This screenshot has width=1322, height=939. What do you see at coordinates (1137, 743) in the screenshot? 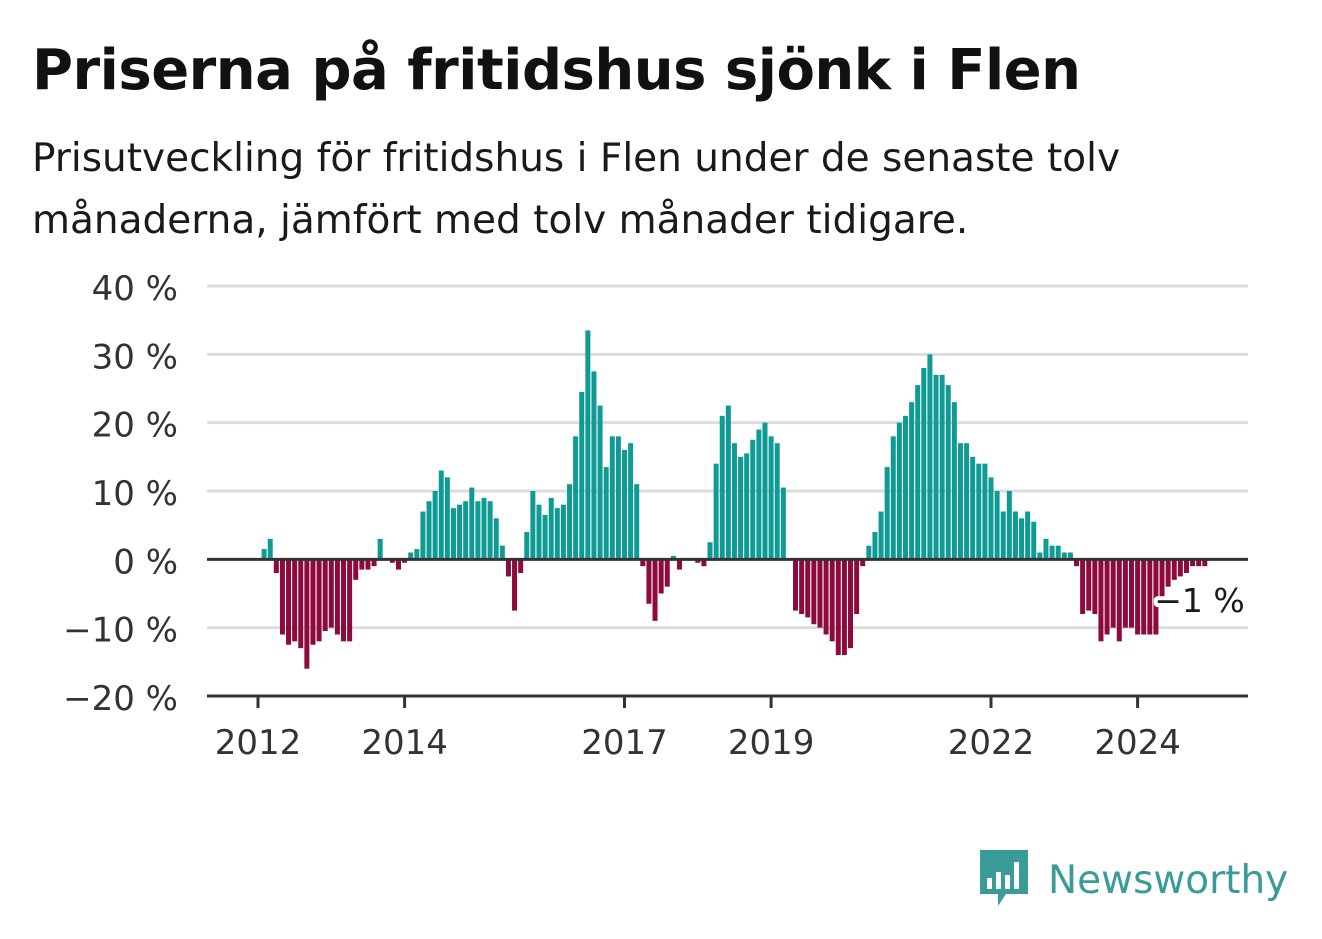
I see `x-tick-label: 2024` at bounding box center [1137, 743].